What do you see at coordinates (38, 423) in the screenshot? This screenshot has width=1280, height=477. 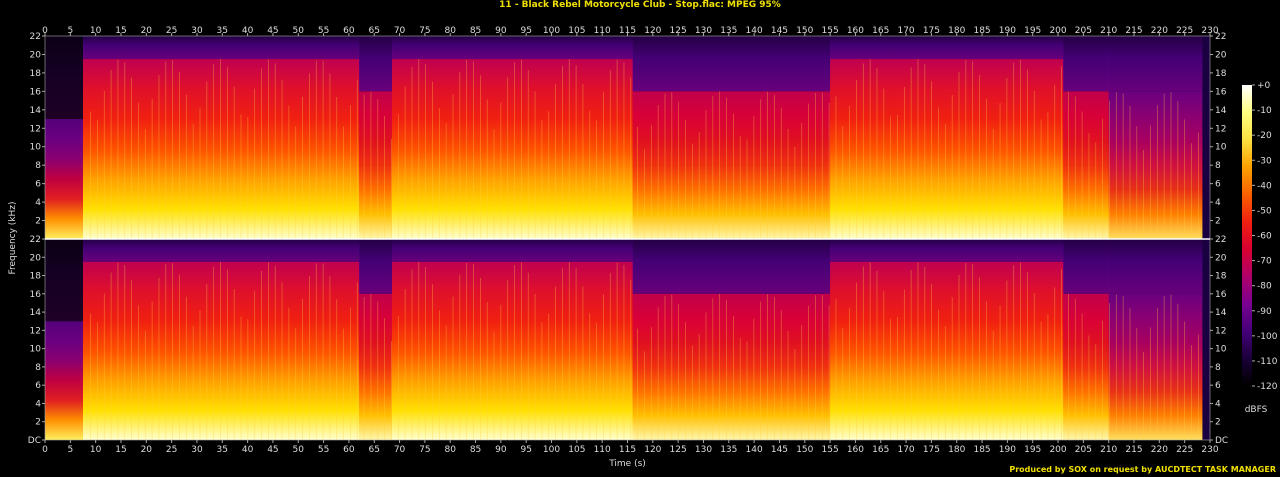 I see `y-tick-left-channel-2-2: 2` at bounding box center [38, 423].